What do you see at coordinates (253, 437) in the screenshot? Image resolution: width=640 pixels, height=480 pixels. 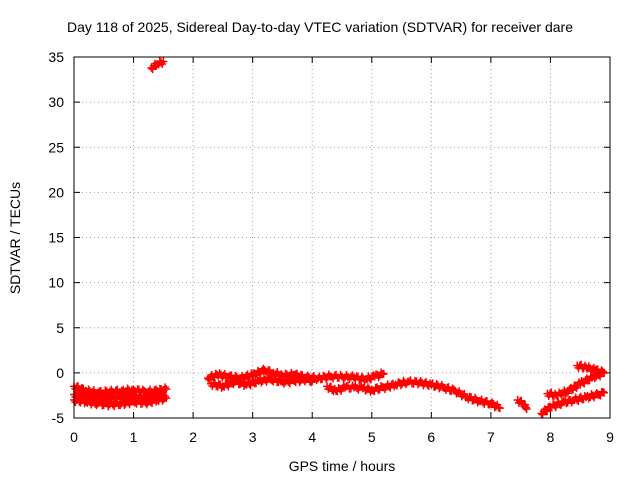 I see `x-tick-label: 3` at bounding box center [253, 437].